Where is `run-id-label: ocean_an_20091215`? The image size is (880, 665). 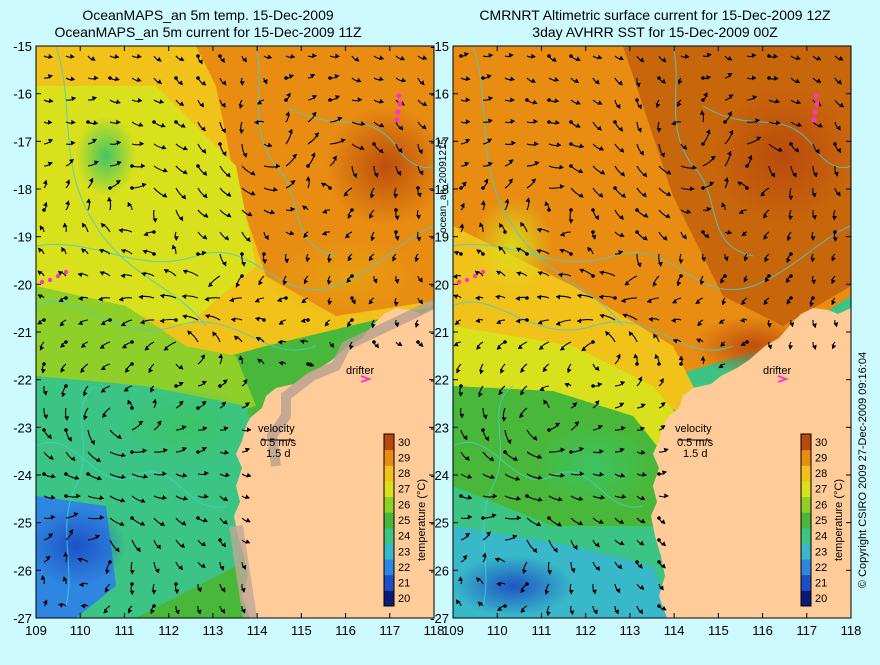
run-id-label: ocean_an_20091215 is located at coordinates (443, 186).